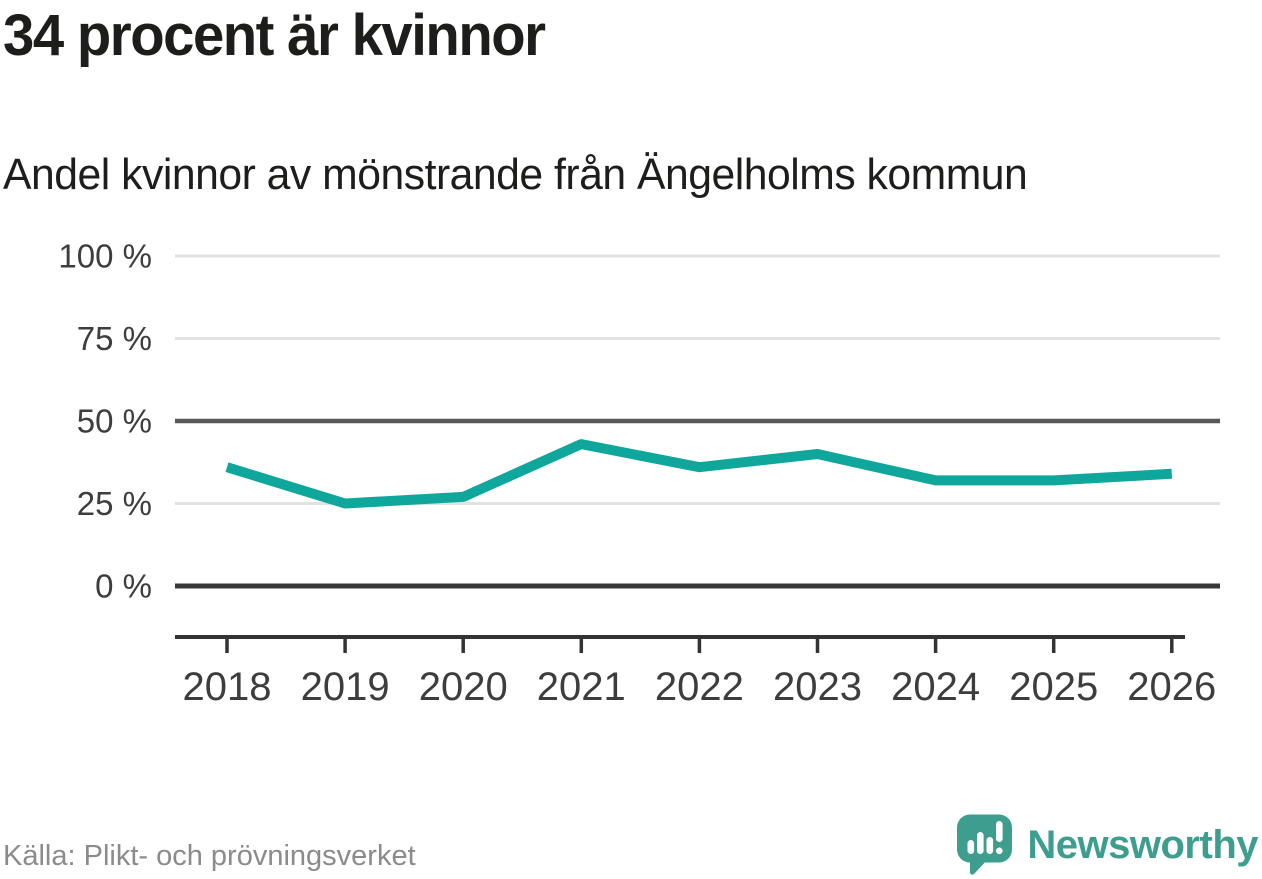 This screenshot has height=879, width=1262. Describe the element at coordinates (123, 586) in the screenshot. I see `y-tick-label: 0 %` at that location.